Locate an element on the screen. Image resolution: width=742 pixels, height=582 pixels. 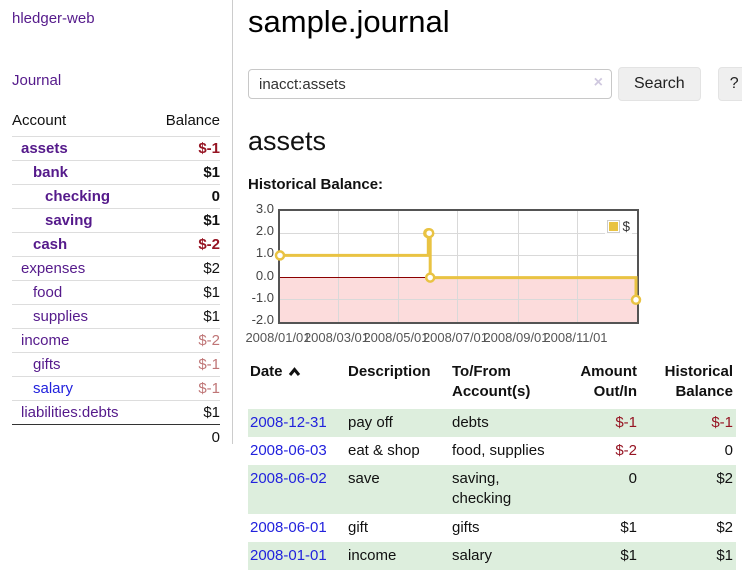
account-link-income: income is located at coordinates (45, 340).